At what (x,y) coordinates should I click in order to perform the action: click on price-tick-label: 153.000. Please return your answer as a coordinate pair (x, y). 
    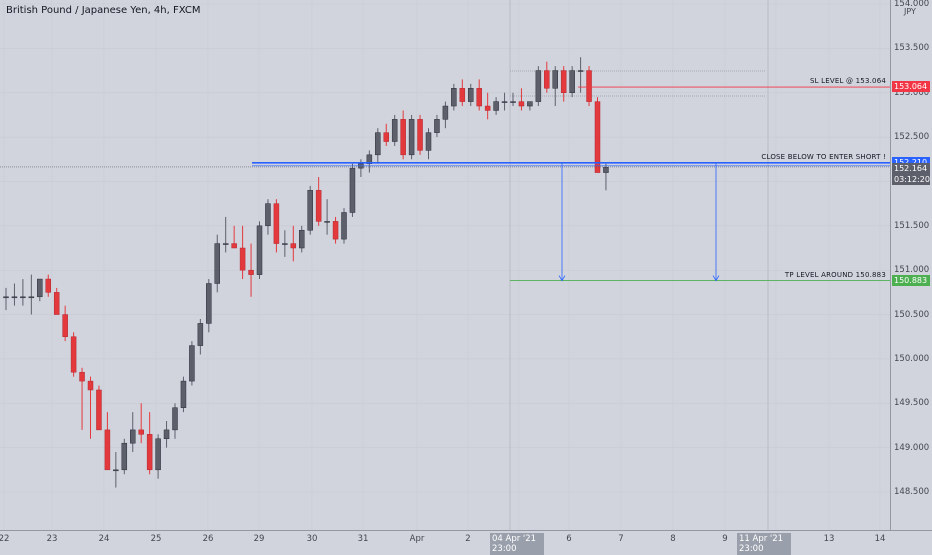
    Looking at the image, I should click on (912, 92).